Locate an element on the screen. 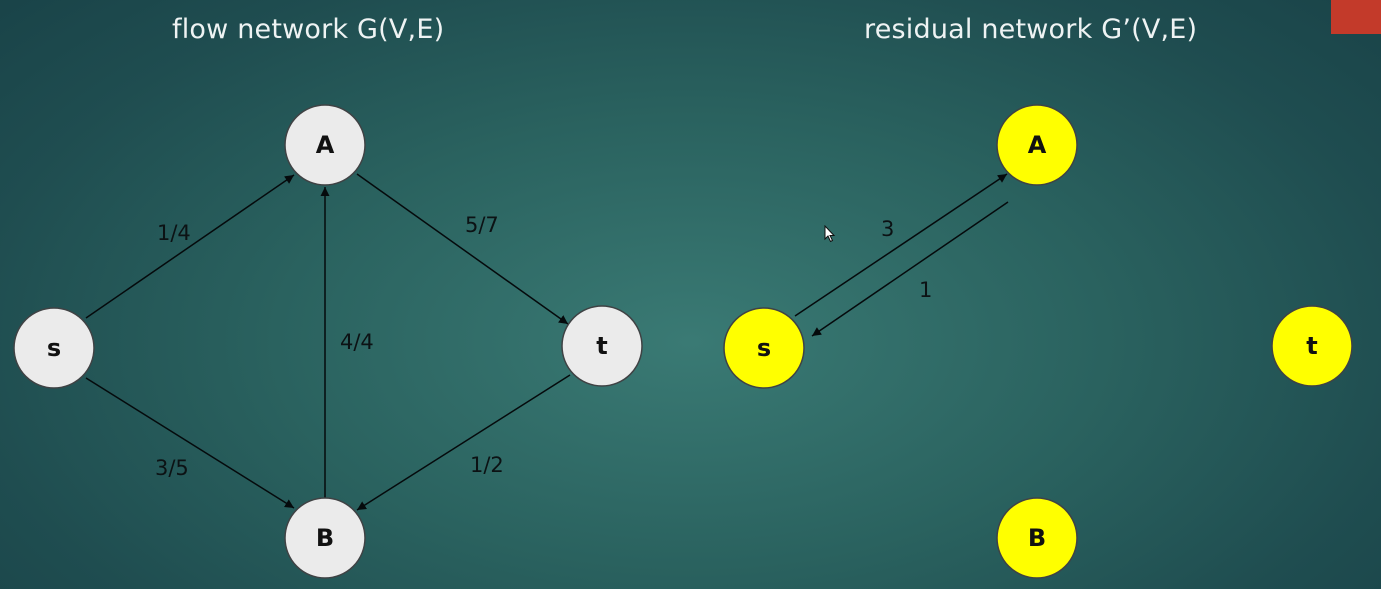 Image resolution: width=1381 pixels, height=589 pixels. residual-node-t-label: t is located at coordinates (1311, 346).